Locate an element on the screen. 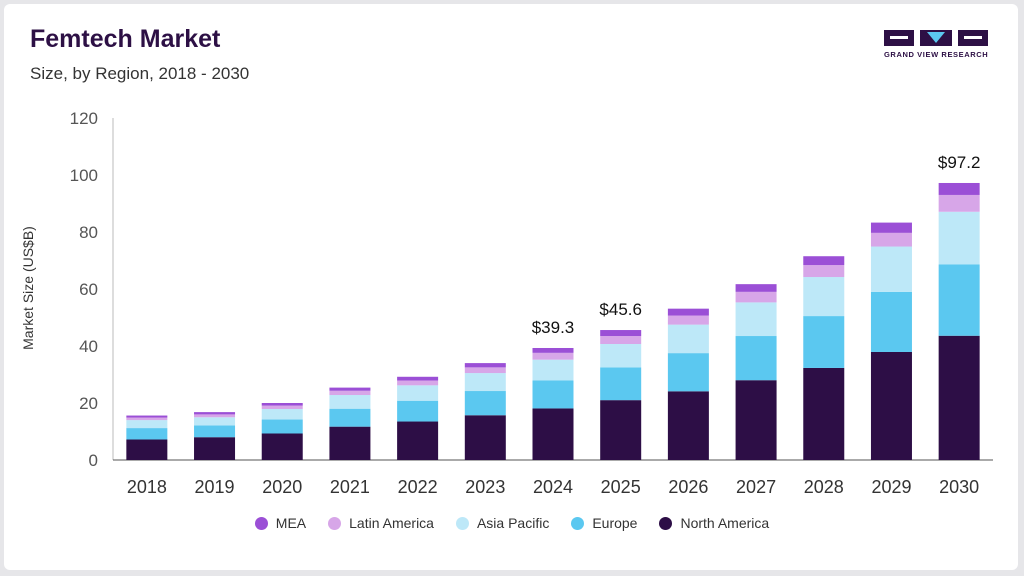 The image size is (1024, 576). legend-item: Asia Pacific is located at coordinates (502, 523).